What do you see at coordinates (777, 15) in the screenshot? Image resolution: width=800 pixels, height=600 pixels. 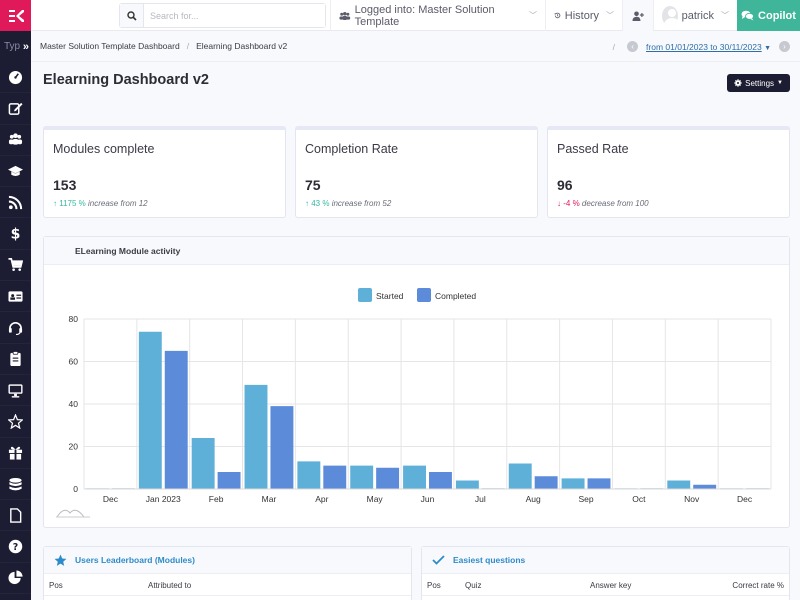 I see `copilot-label: Copilot` at bounding box center [777, 15].